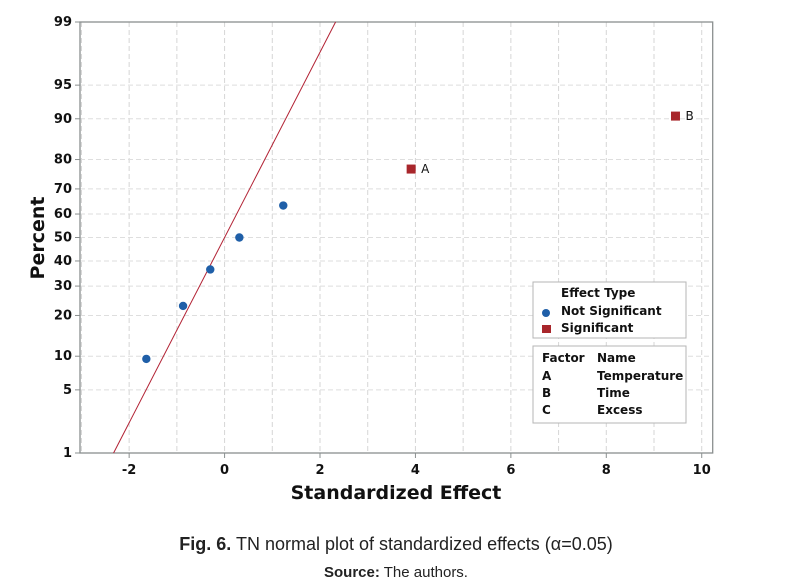 This screenshot has width=792, height=583. I want to click on factor-b: B, so click(546, 393).